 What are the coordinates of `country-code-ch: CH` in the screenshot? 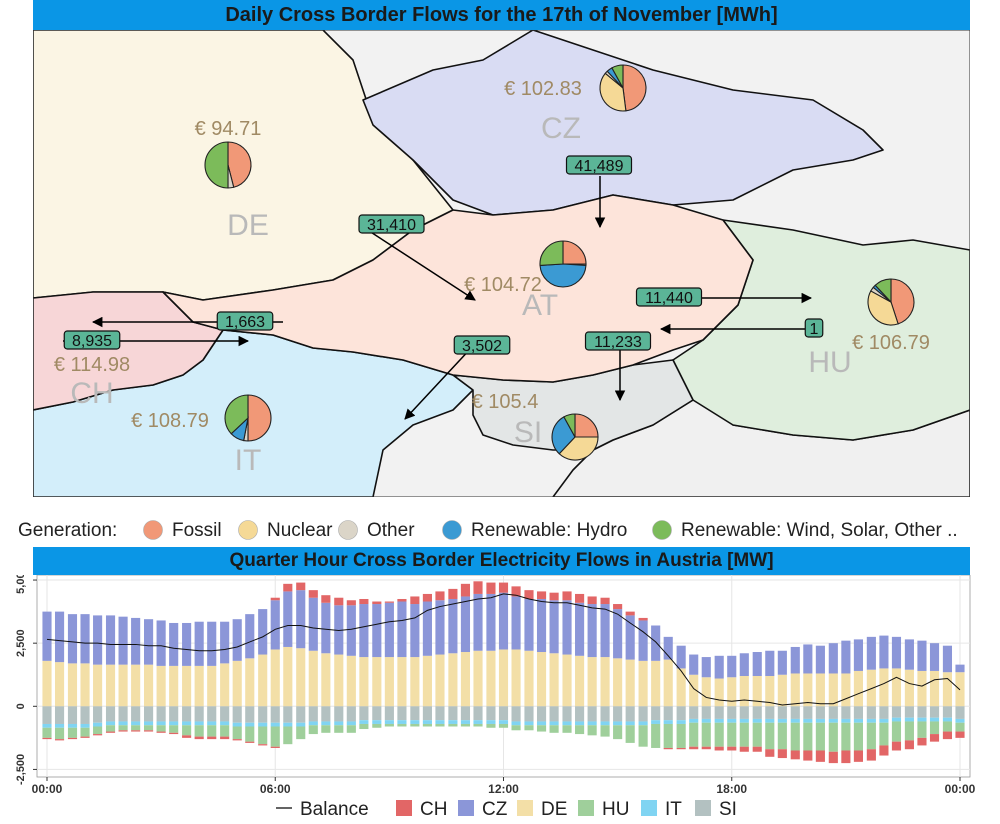 It's located at (91, 393).